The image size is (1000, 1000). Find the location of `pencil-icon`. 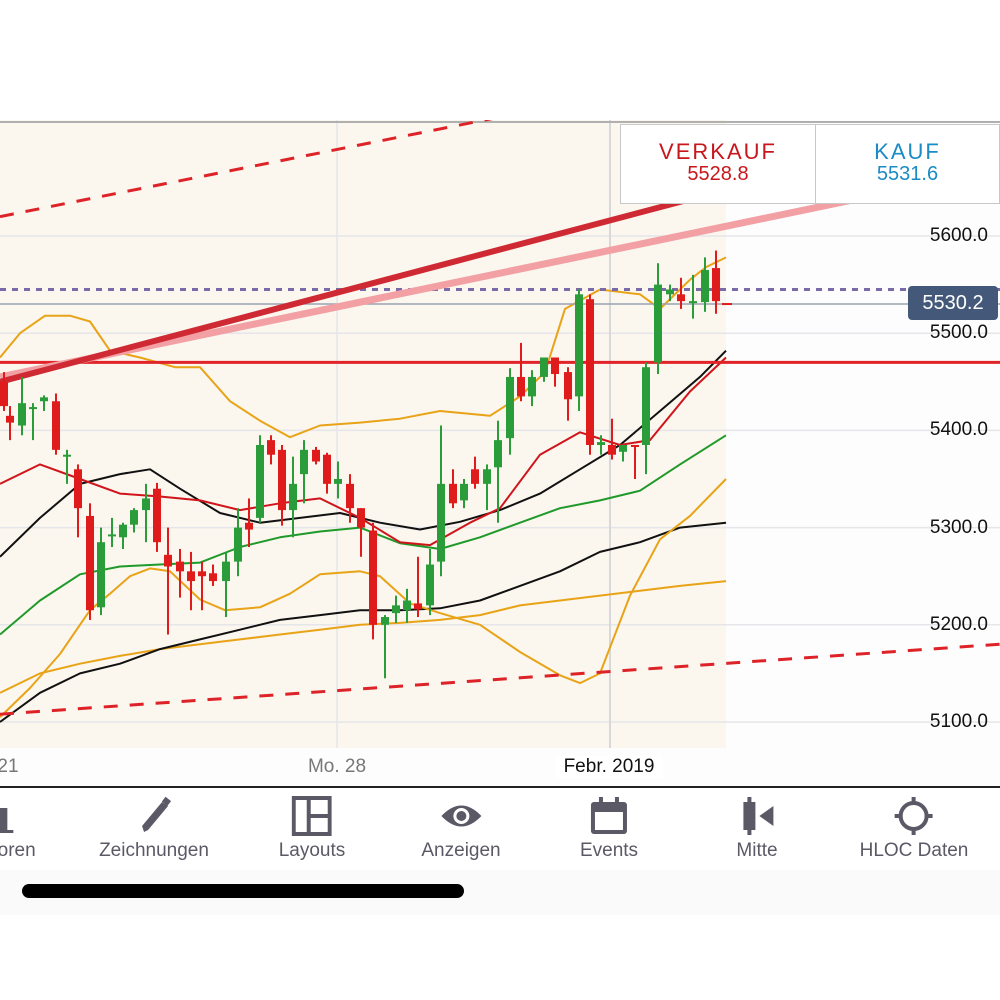

pencil-icon is located at coordinates (154, 816).